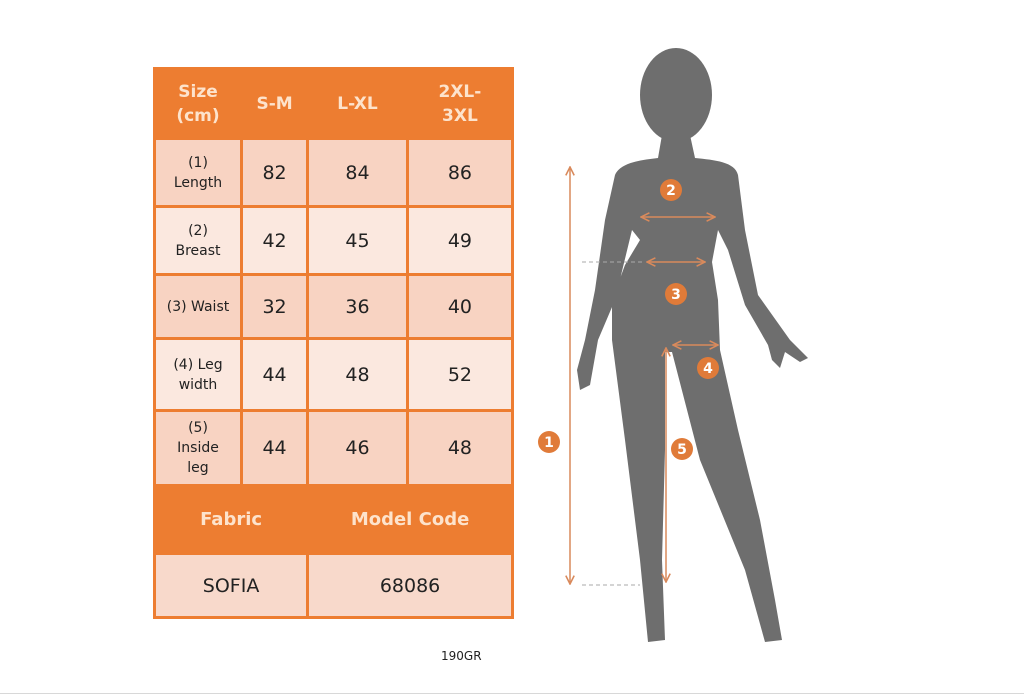  Describe the element at coordinates (460, 240) in the screenshot. I see `cell: 49` at that location.